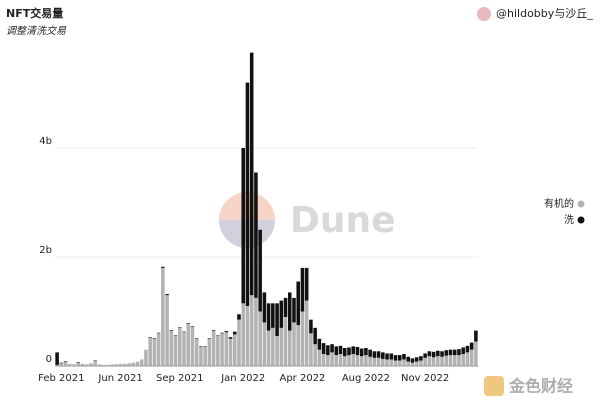 The width and height of the screenshot is (600, 407). Describe the element at coordinates (559, 203) in the screenshot. I see `legend-label: 有机的` at that location.